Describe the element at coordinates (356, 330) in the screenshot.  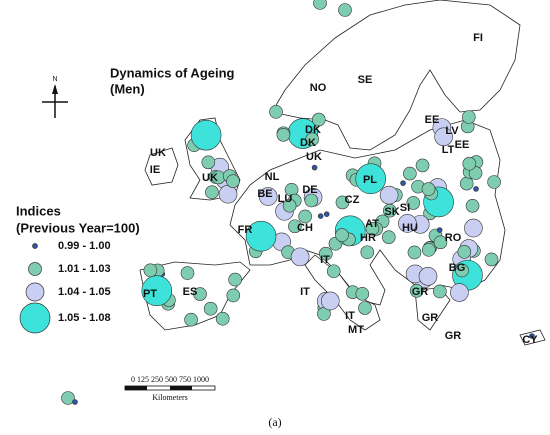
I see `country-label: MT` at that location.